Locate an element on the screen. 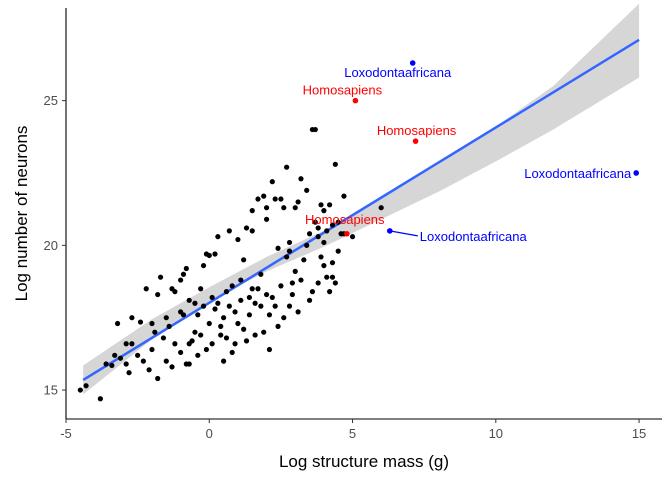 This screenshot has width=672, height=480. y-tick-label: 20 is located at coordinates (51, 245).